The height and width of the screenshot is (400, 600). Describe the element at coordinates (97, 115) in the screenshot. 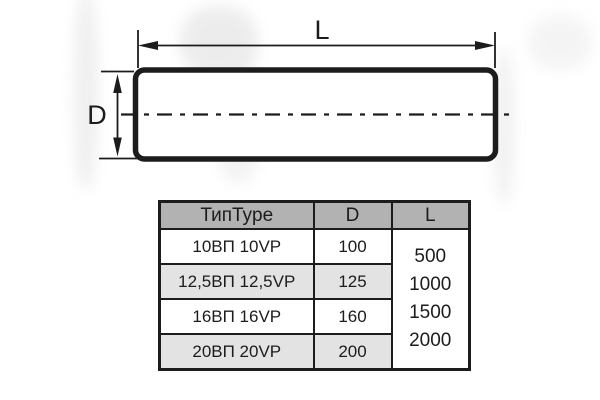

I see `diameter-label: D` at that location.